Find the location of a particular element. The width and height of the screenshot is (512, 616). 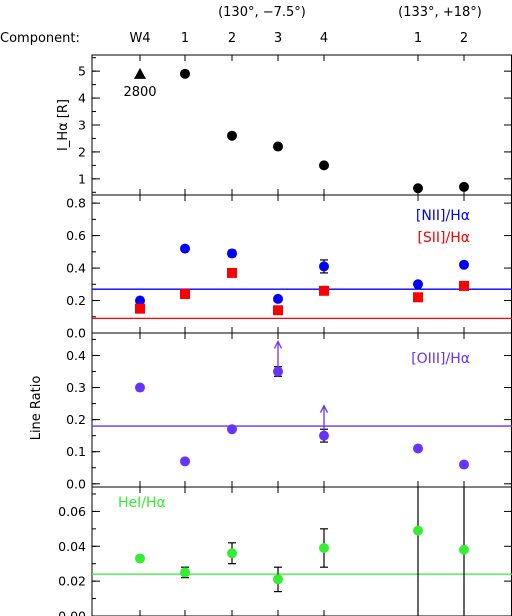

legend-label: [SII]/Hα is located at coordinates (443, 238).